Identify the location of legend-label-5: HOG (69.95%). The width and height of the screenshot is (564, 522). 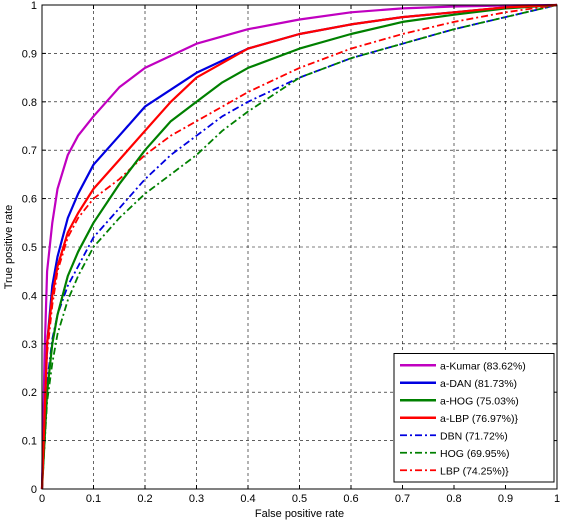
(474, 454).